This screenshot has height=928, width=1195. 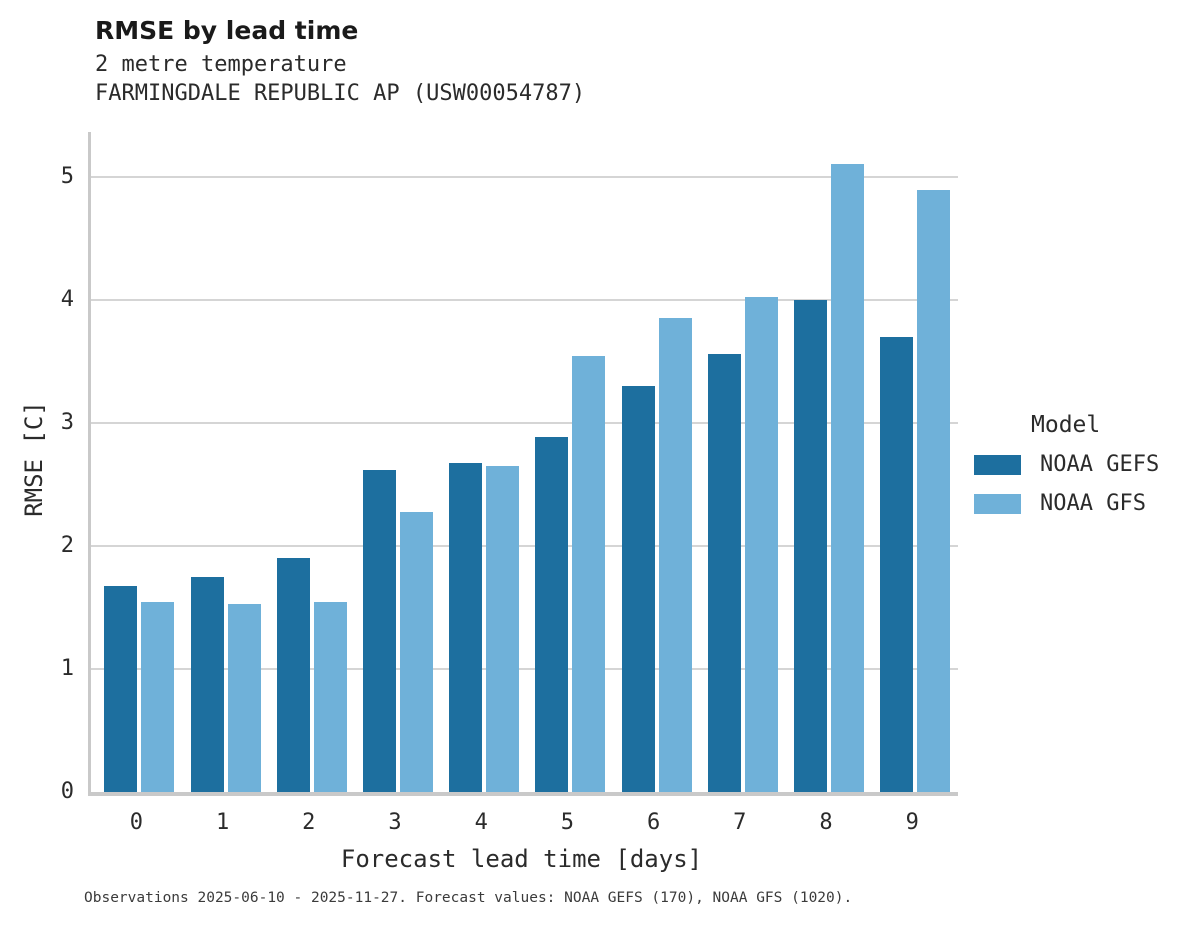 I want to click on x-tick-label-2: 2, so click(x=309, y=822).